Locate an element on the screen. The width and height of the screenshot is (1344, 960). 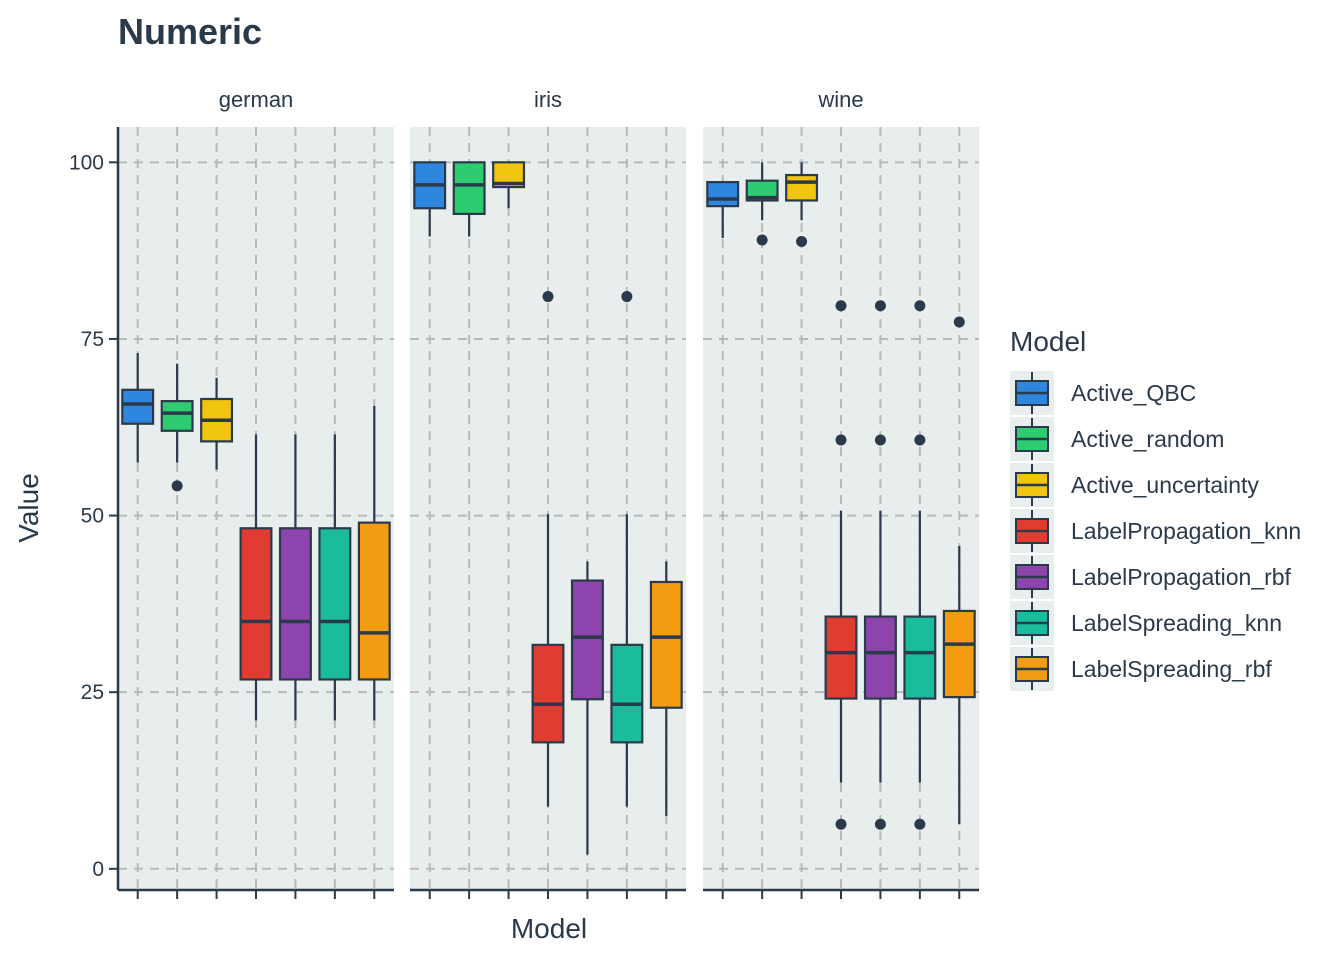
box-wine-LabelSpreading_rbf is located at coordinates (959, 570).